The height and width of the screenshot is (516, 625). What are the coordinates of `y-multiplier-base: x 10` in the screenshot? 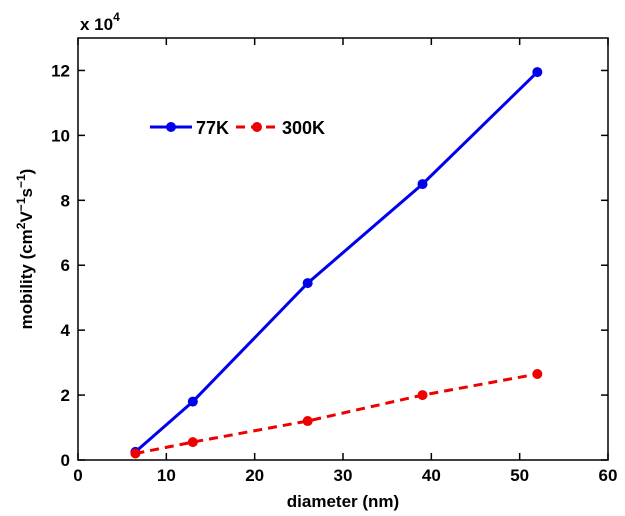 It's located at (96, 24).